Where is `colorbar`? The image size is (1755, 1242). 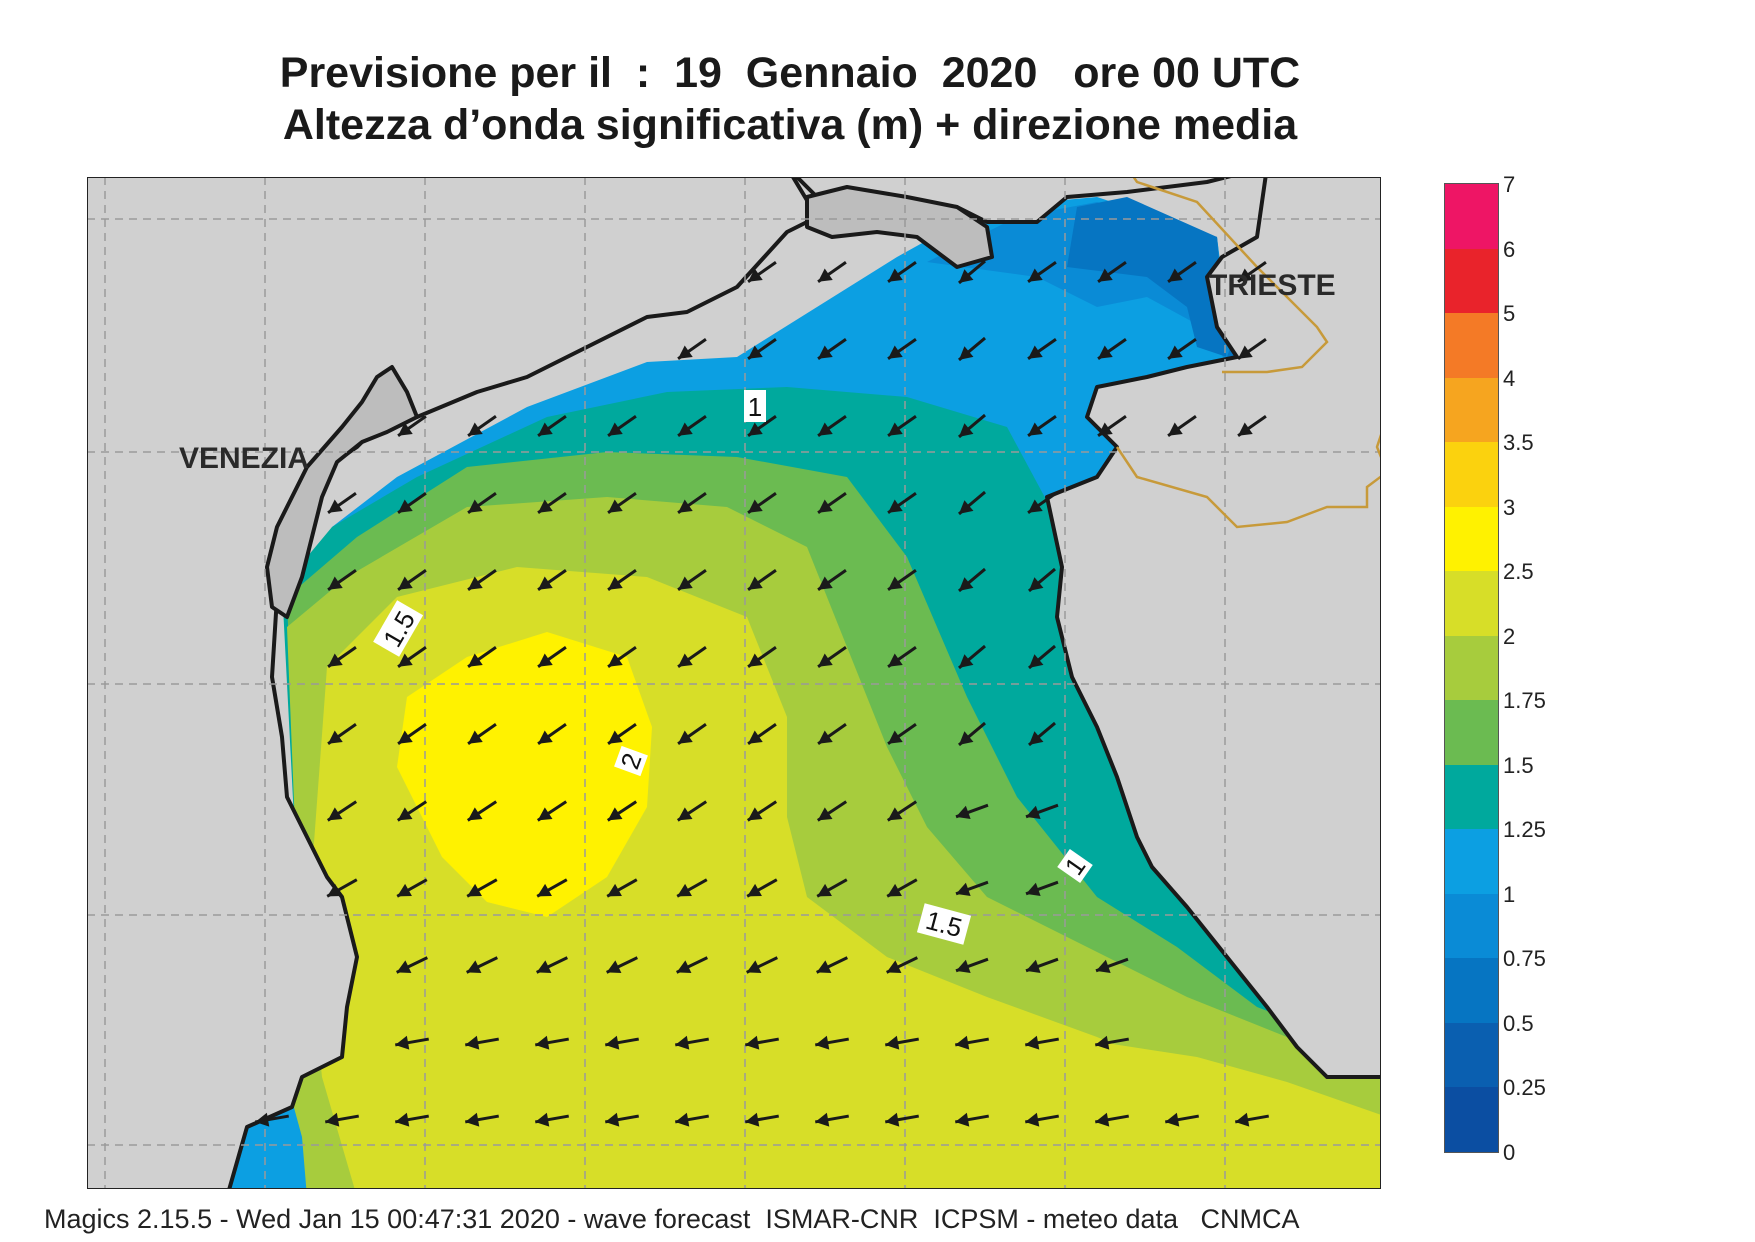
colorbar is located at coordinates (1471, 668).